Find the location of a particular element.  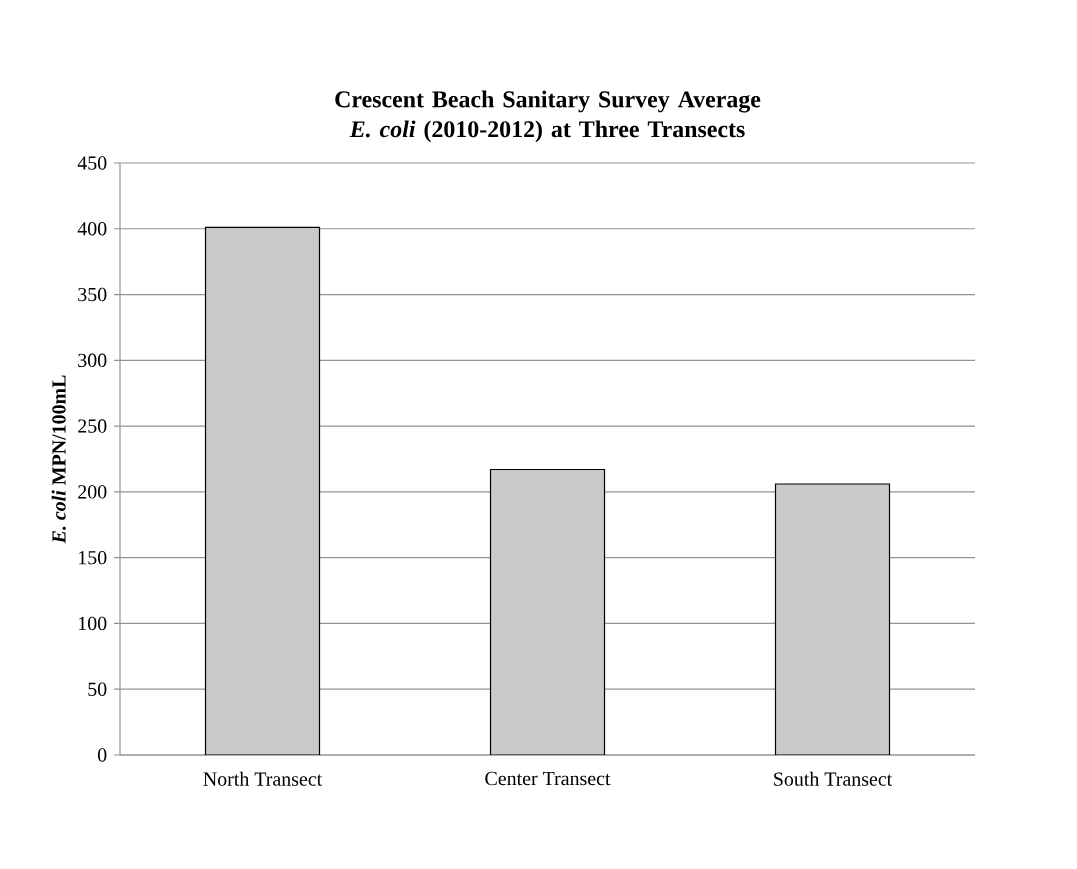

chart-title: Crescent Beach Sanitary Survey Average E. coli (2010-2012) at Three Transects is located at coordinates (548, 116).